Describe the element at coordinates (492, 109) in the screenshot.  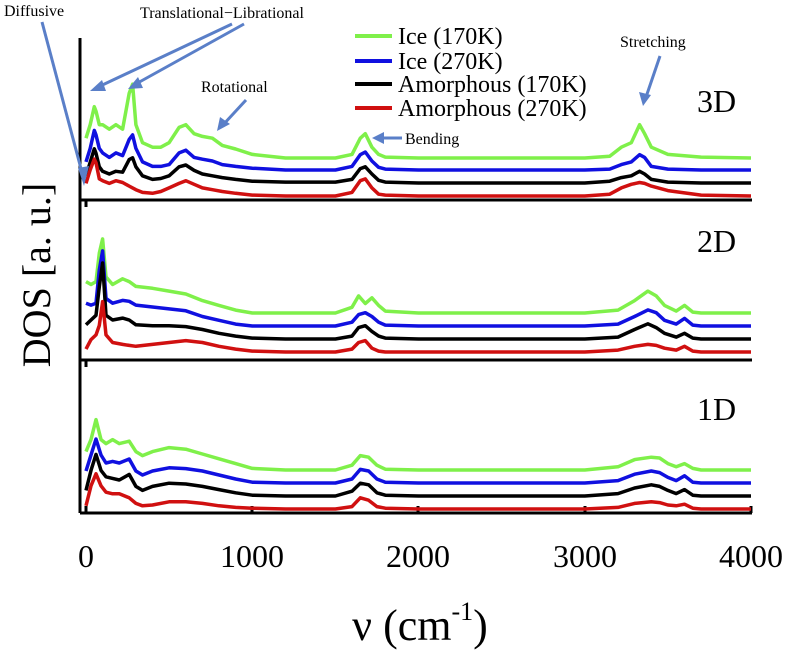
I see `legend-label-amorphous-270k: Amorphous (270K)` at that location.